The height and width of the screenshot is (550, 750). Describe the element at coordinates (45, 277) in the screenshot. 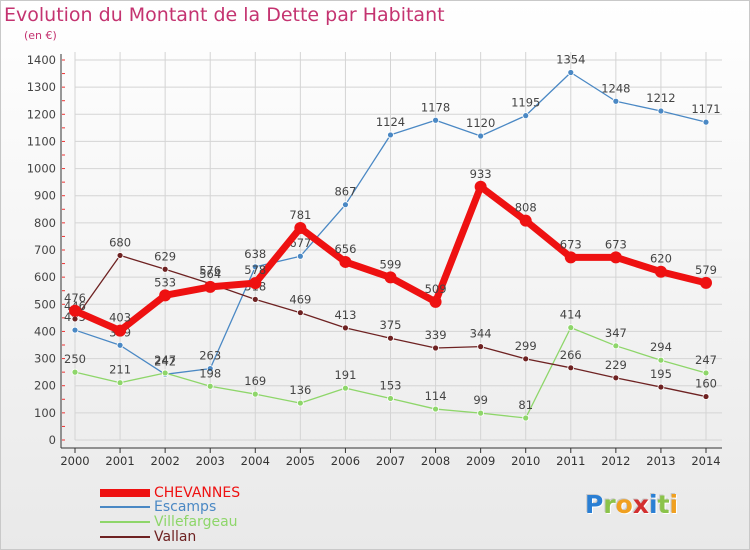

I see `y-tick-label: 600` at that location.